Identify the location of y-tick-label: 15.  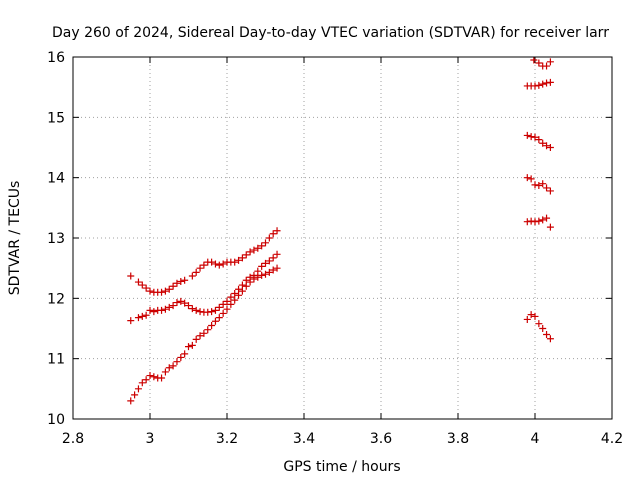
(56, 118).